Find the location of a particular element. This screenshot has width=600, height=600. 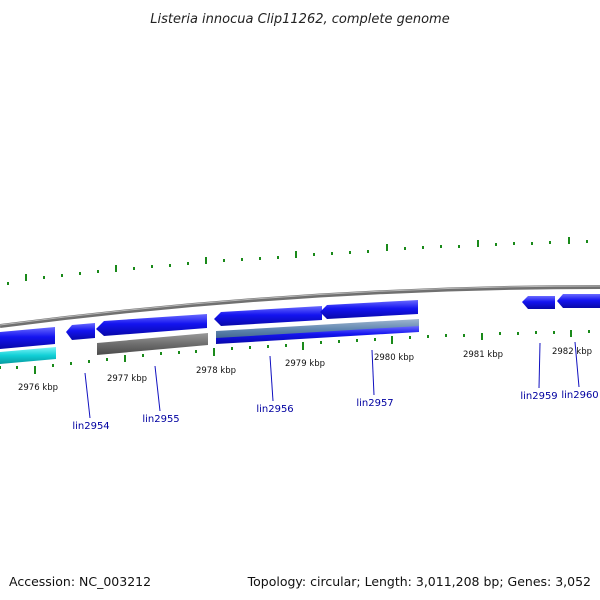

gene-leader-lines is located at coordinates (332, 380).